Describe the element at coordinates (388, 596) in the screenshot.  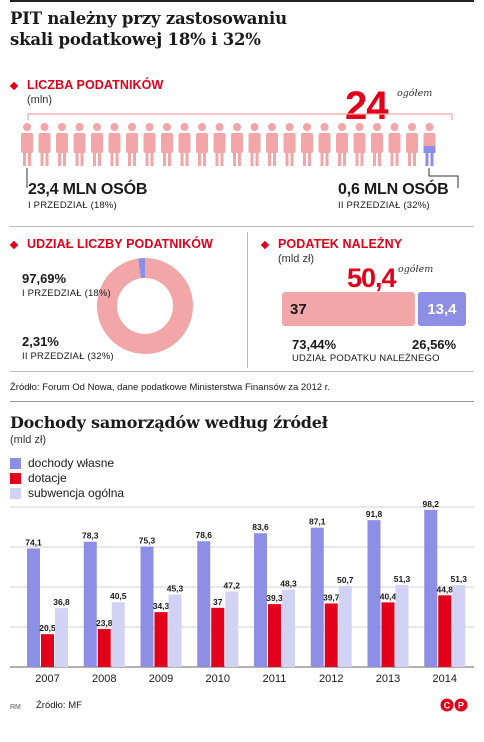
I see `value-label: 40,4` at that location.